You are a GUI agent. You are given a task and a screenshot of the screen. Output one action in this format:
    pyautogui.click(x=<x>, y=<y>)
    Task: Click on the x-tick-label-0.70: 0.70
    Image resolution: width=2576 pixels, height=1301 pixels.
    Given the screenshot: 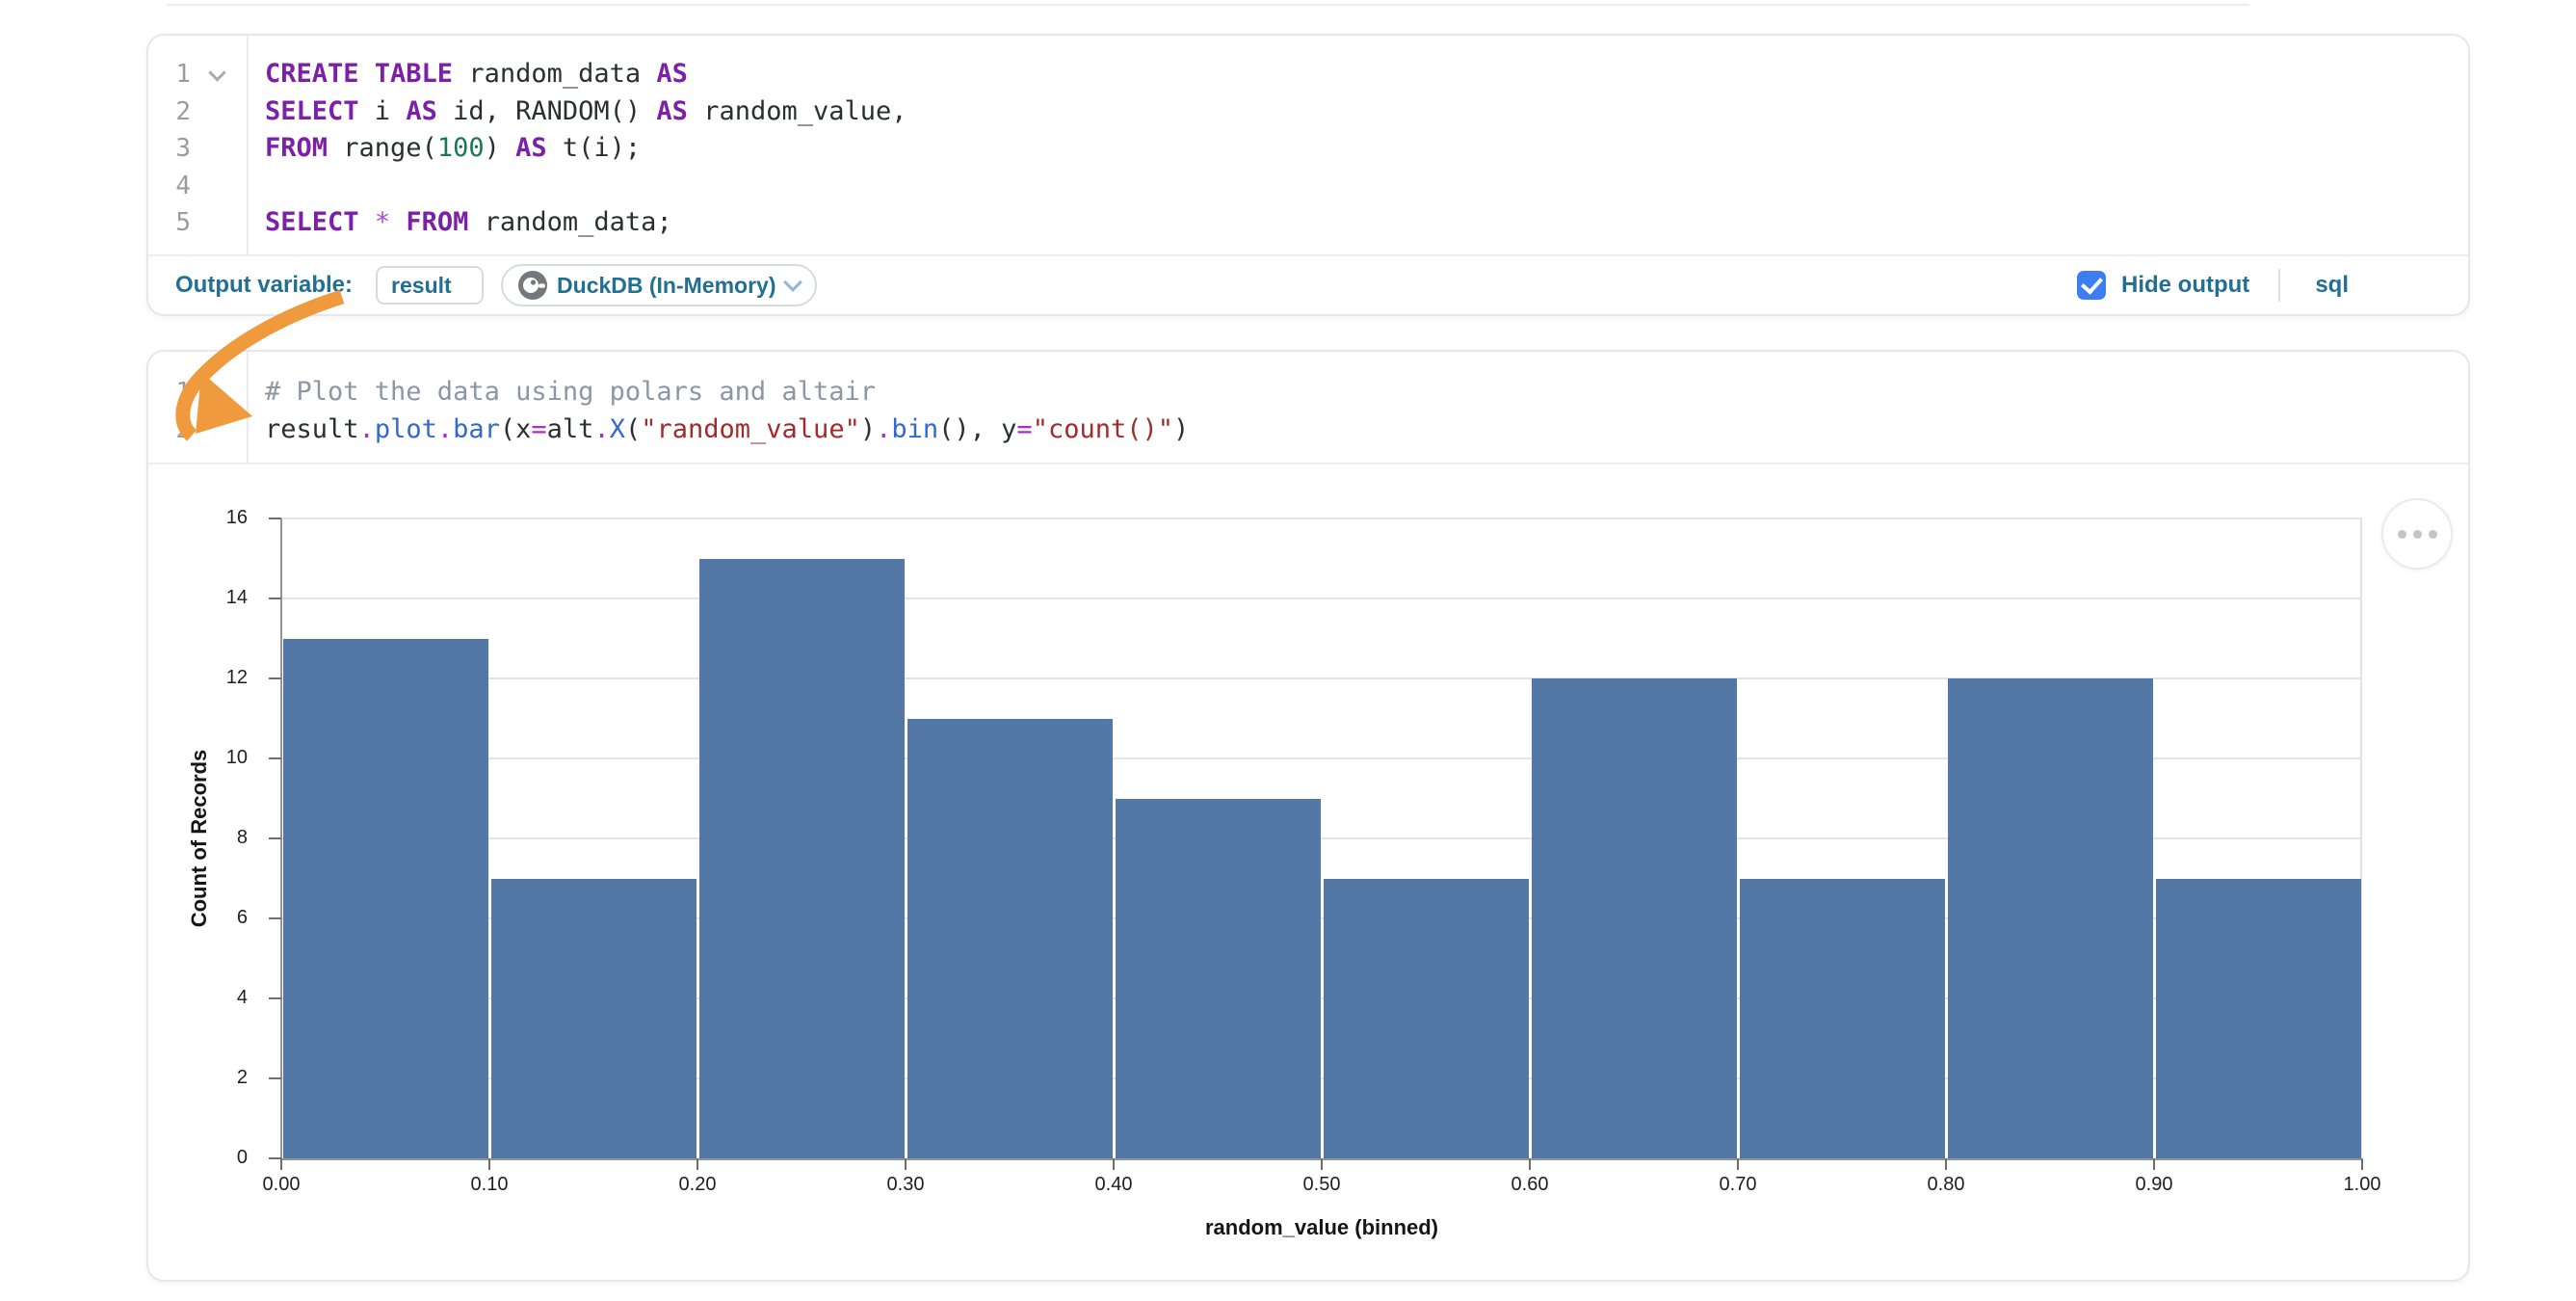 What is the action you would take?
    pyautogui.click(x=1738, y=1184)
    